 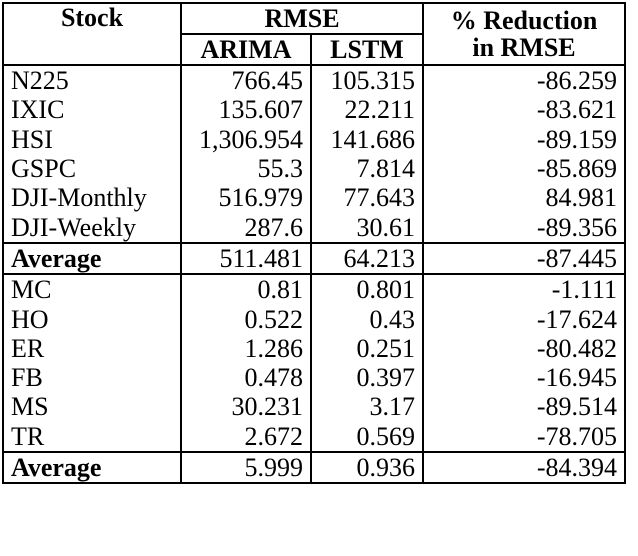 What do you see at coordinates (524, 437) in the screenshot?
I see `cell-reduction: -78.705` at bounding box center [524, 437].